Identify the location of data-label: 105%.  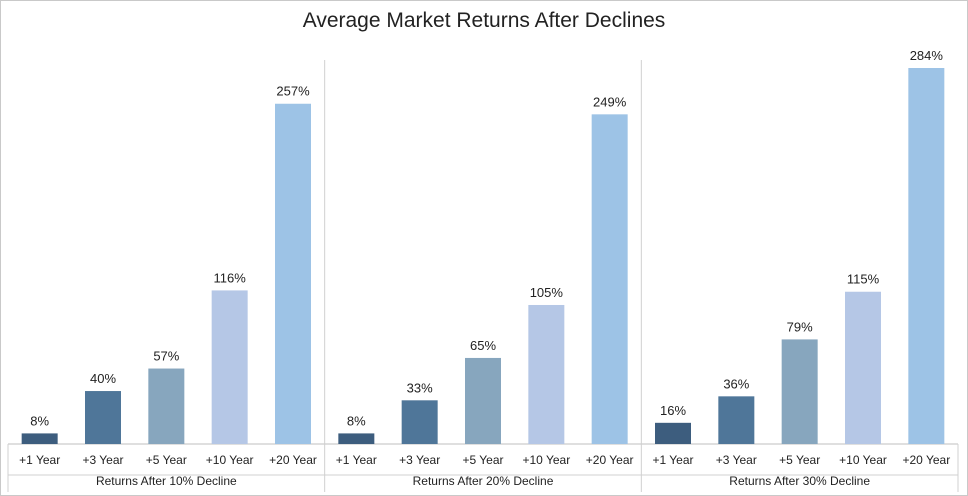
(547, 292).